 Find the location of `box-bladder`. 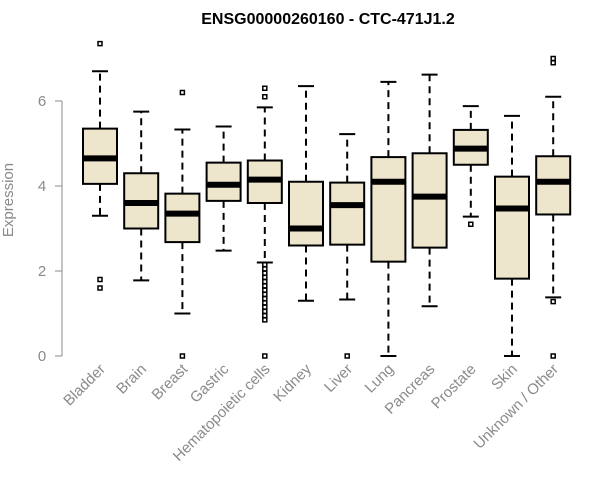

box-bladder is located at coordinates (100, 165).